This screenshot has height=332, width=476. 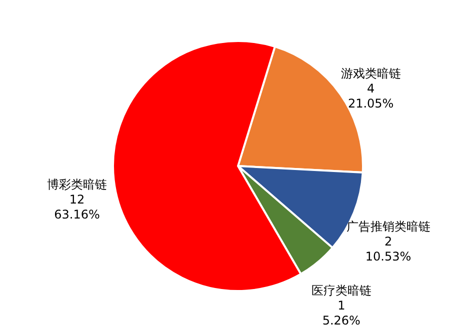 I want to click on data-label: 12 63.16%, so click(x=77, y=207).